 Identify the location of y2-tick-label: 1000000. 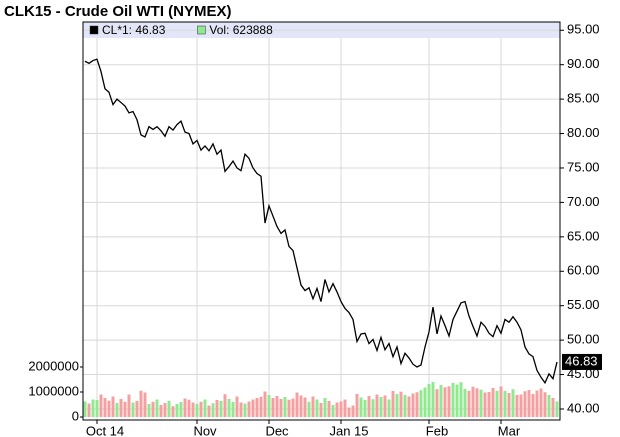
(53, 390).